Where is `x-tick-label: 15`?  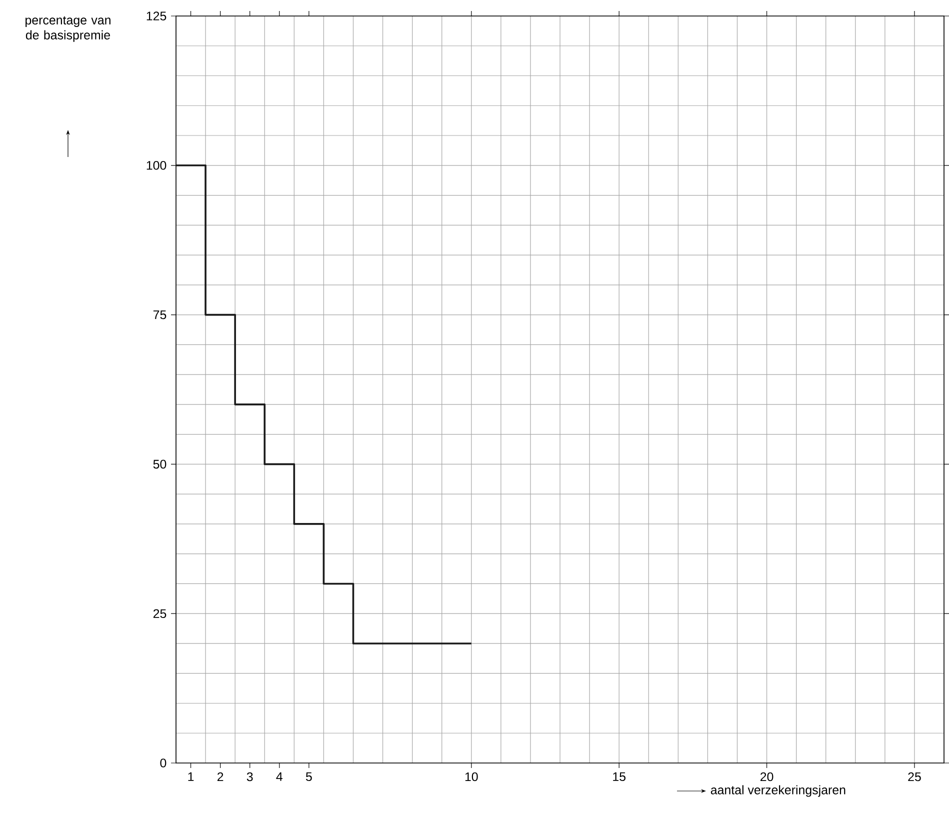 x-tick-label: 15 is located at coordinates (619, 777).